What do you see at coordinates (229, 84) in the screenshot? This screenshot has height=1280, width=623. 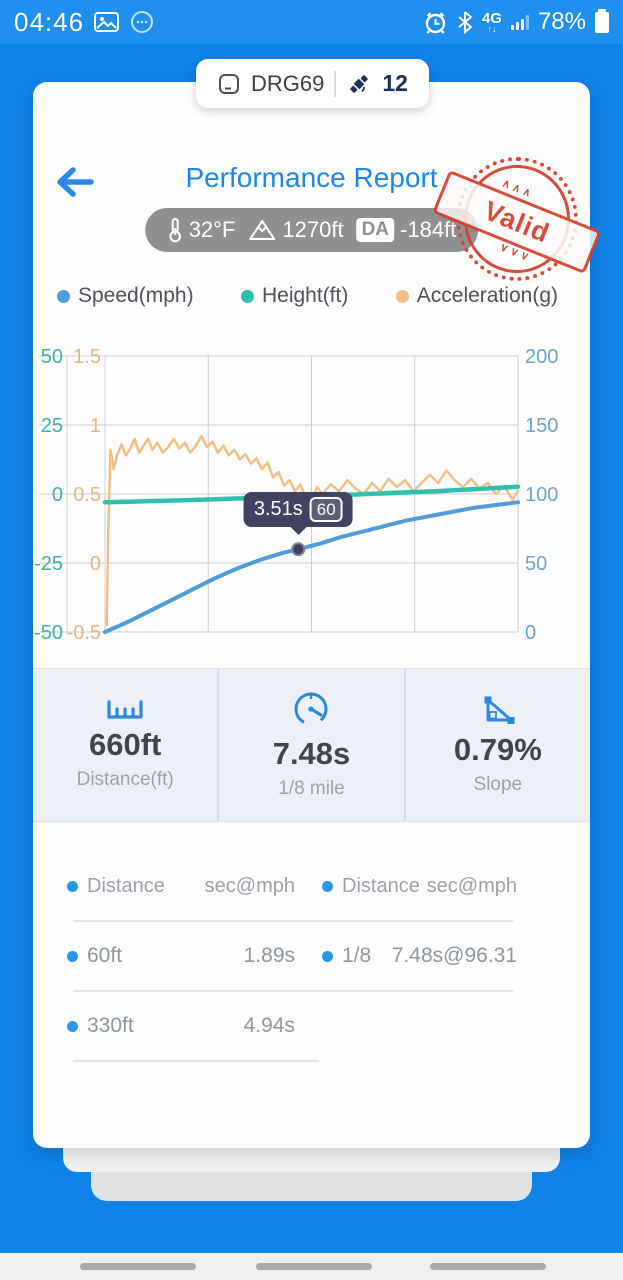 I see `device-icon` at bounding box center [229, 84].